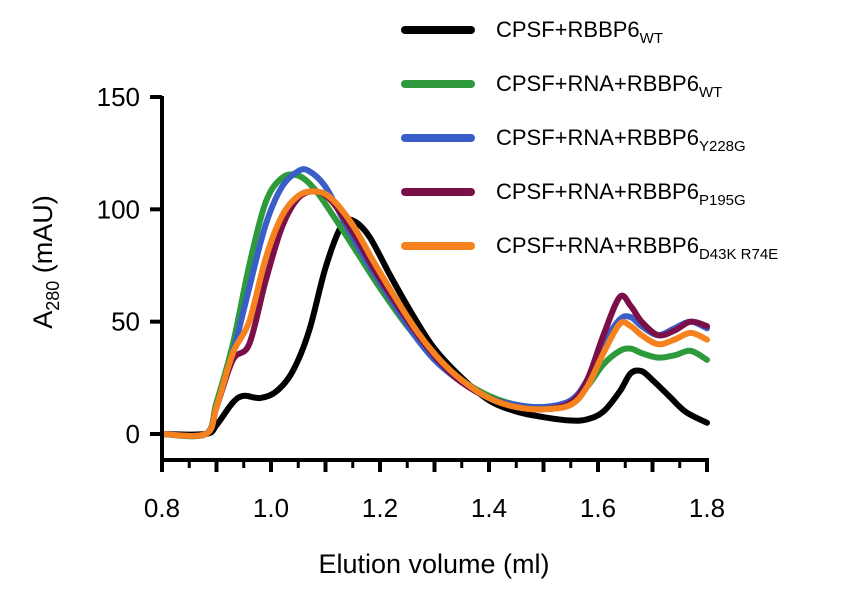  What do you see at coordinates (489, 508) in the screenshot?
I see `x-tick-label: 1.4` at bounding box center [489, 508].